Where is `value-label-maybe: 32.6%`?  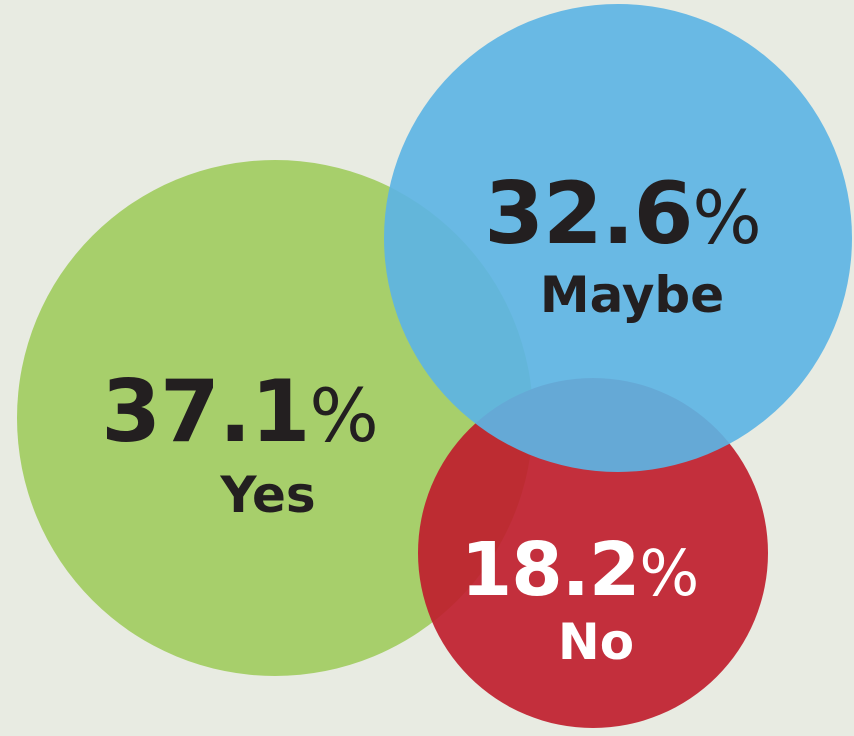 value-label-maybe: 32.6% is located at coordinates (623, 214).